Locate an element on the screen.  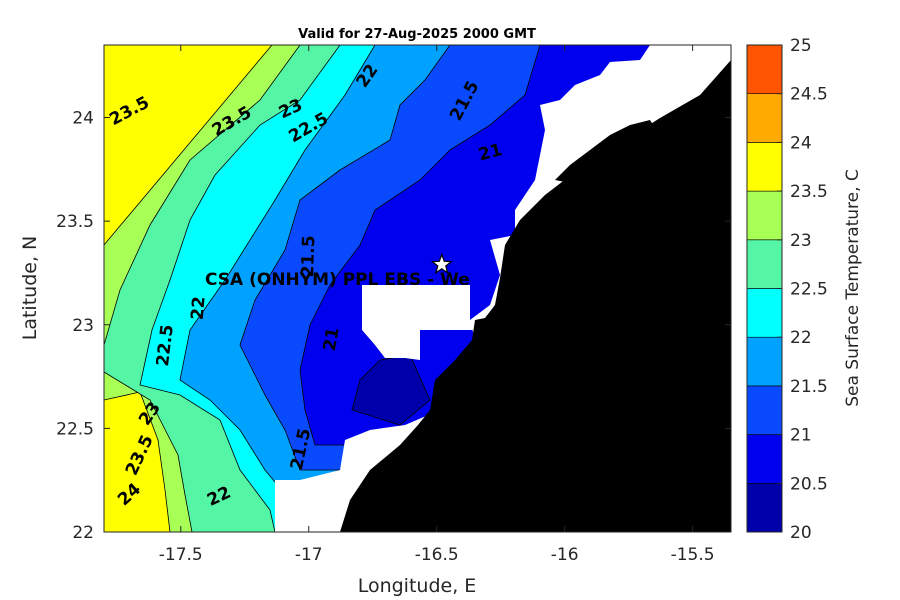
colorbar: 20 20.5 21 21.5 22 22.5 23 23.5 24 24.5 25 is located at coordinates (787, 289).